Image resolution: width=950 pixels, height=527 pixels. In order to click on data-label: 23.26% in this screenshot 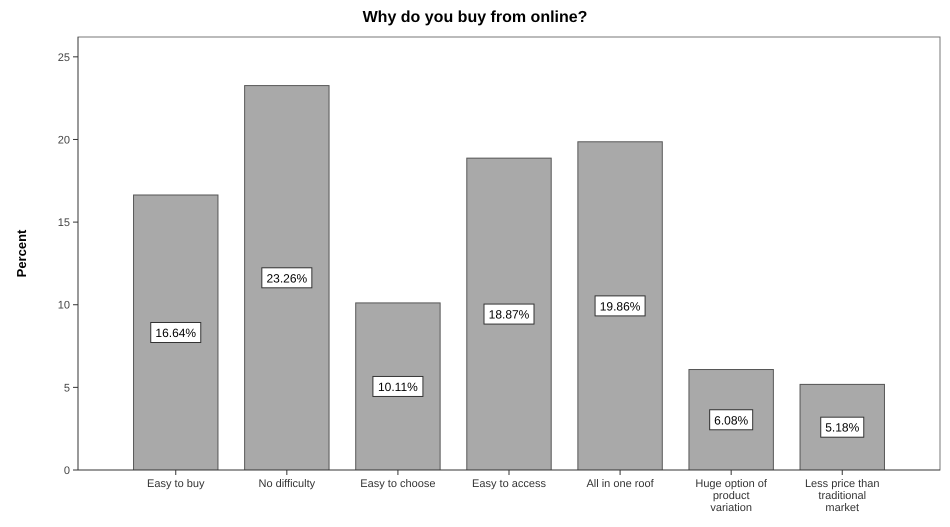, I will do `click(287, 278)`.